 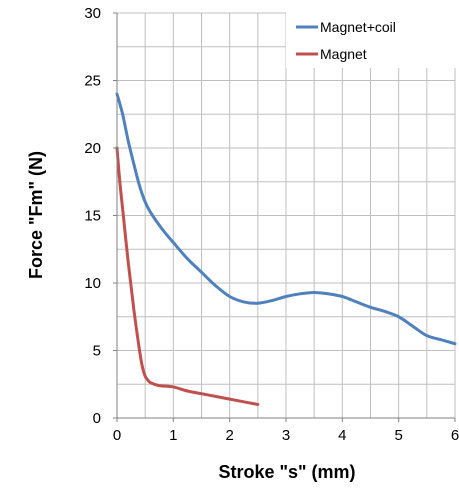 I want to click on x-tick-label: 4, so click(x=342, y=435).